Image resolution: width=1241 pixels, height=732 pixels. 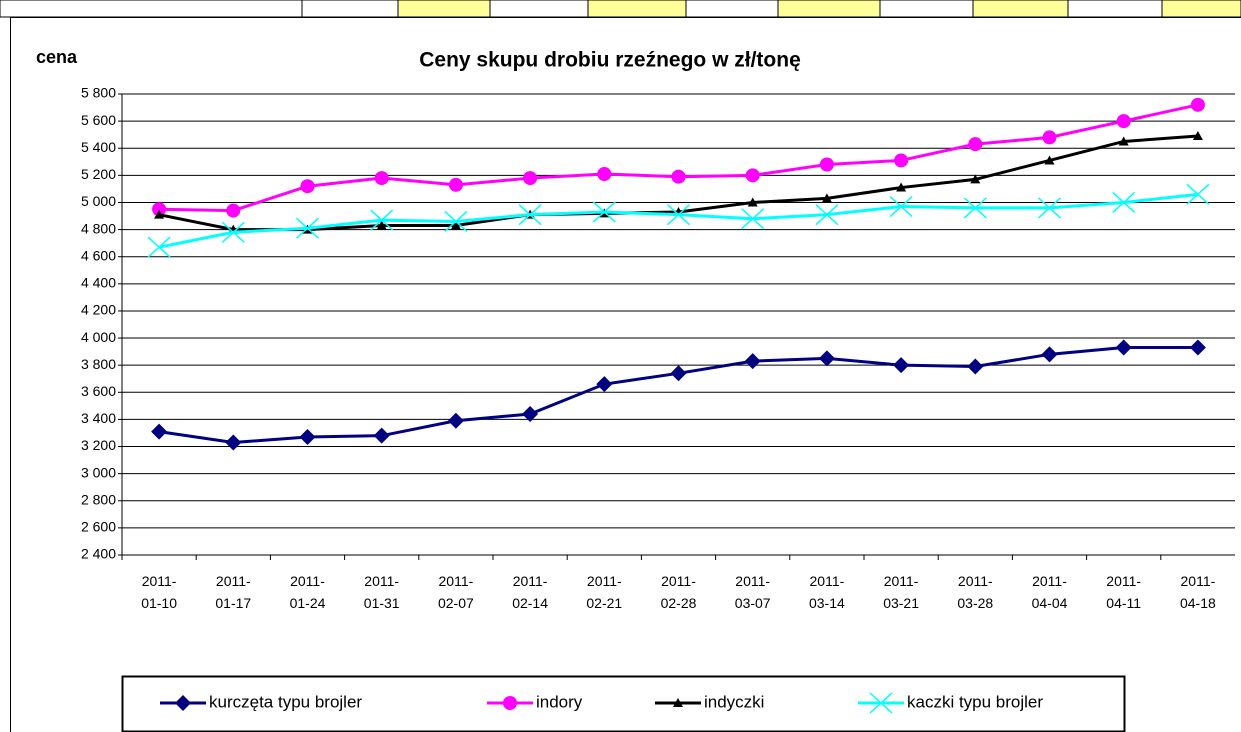 What do you see at coordinates (98, 283) in the screenshot?
I see `y-tick-label: 4 400` at bounding box center [98, 283].